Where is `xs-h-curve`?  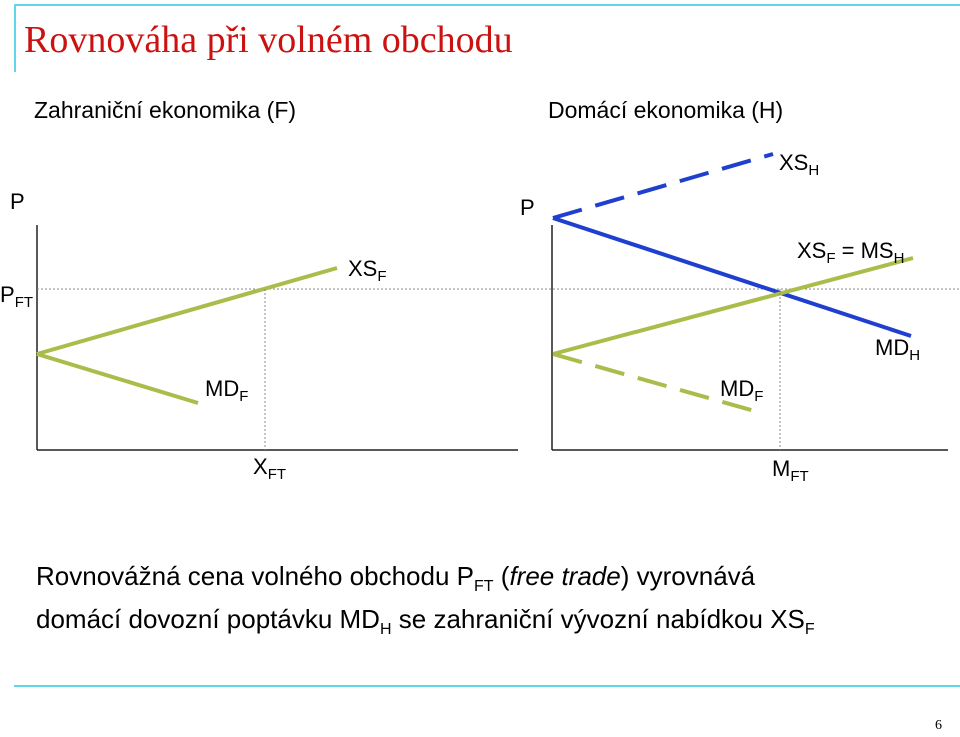 xs-h-curve is located at coordinates (663, 186).